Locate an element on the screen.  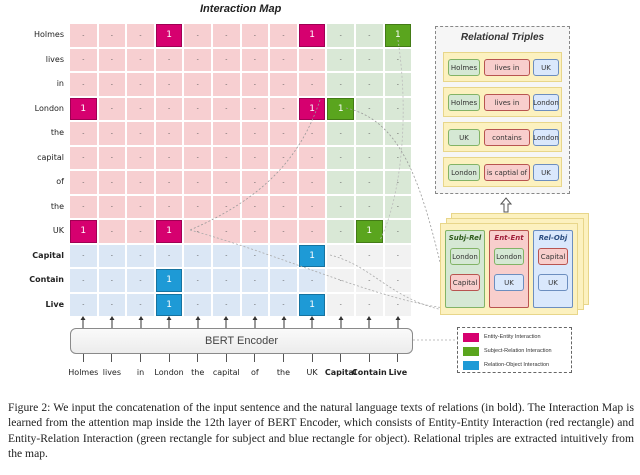
row-label: of is located at coordinates (60, 182).